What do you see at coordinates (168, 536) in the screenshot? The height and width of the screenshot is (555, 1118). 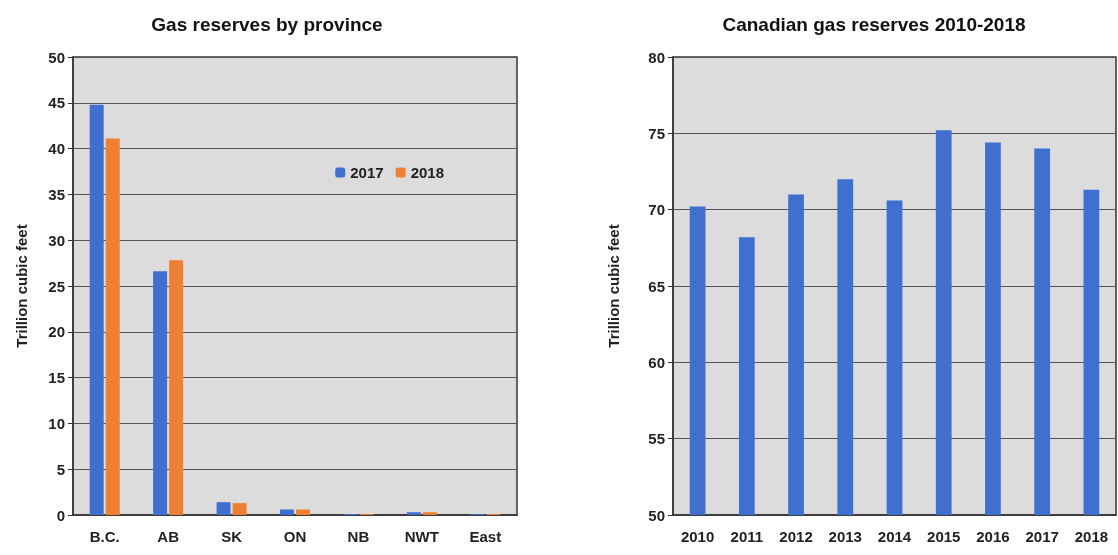 I see `x-tick-label: AB` at bounding box center [168, 536].